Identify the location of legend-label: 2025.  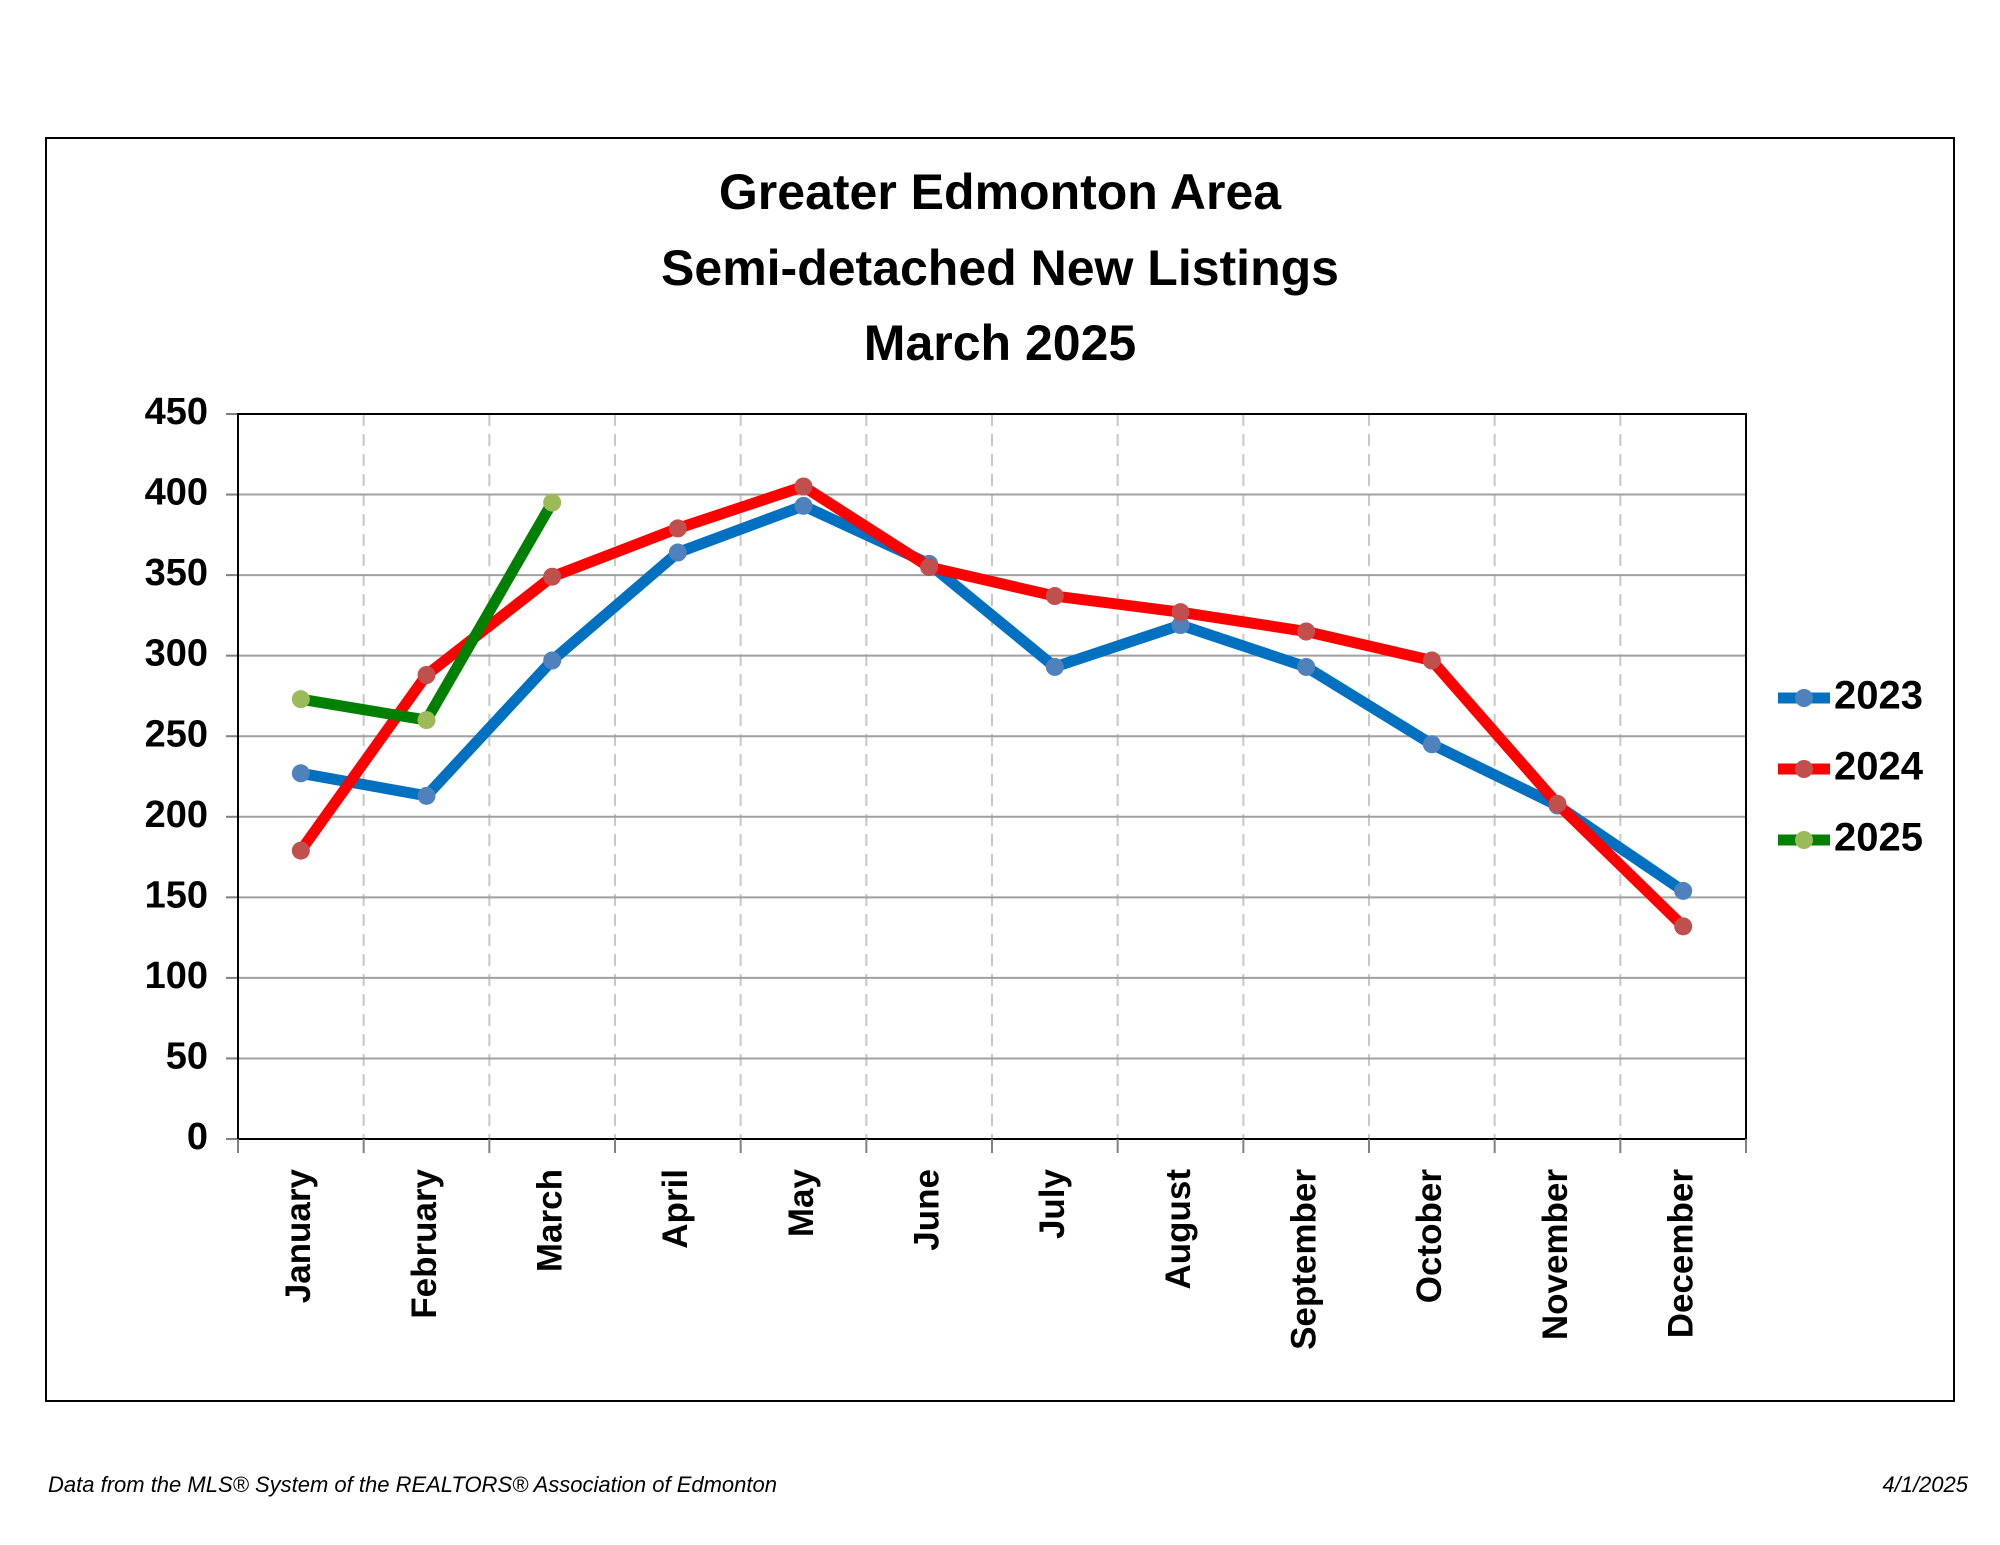
(1878, 838).